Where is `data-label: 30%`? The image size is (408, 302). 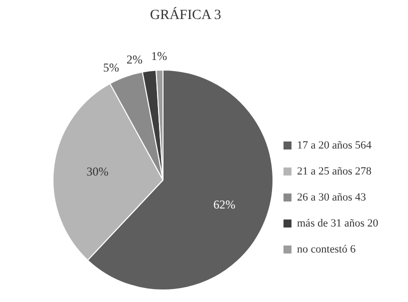
data-label: 30% is located at coordinates (97, 171).